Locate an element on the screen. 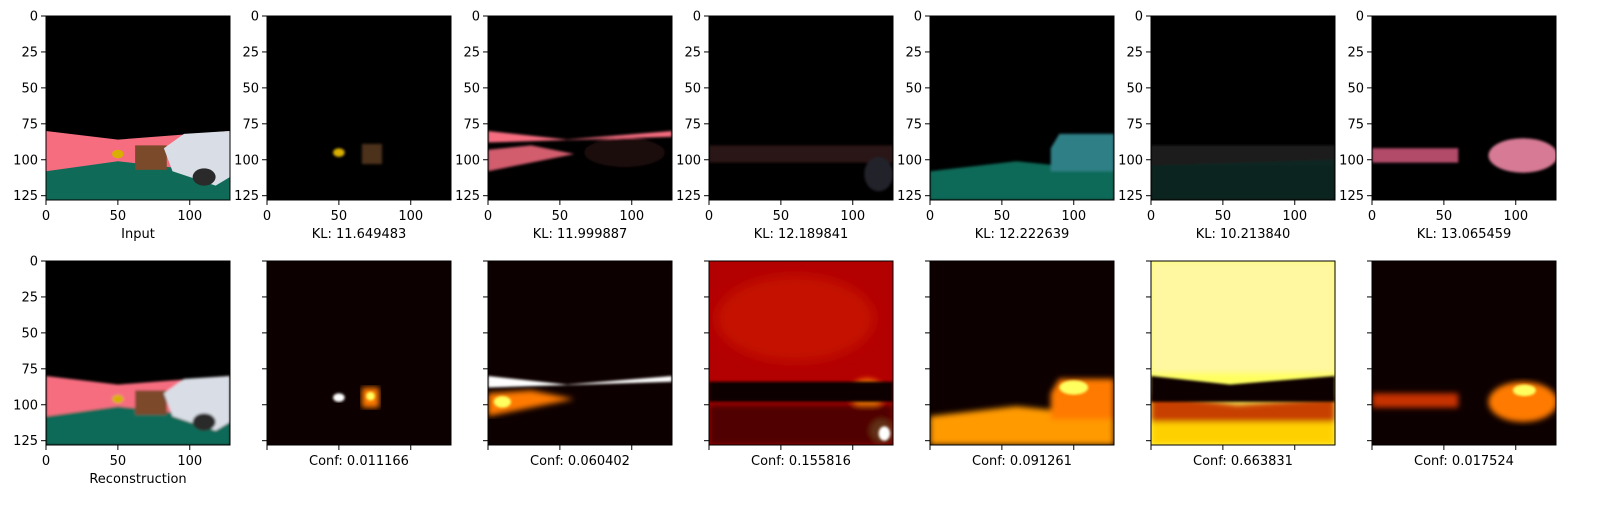  panel-label: Reconstruction is located at coordinates (137, 479).